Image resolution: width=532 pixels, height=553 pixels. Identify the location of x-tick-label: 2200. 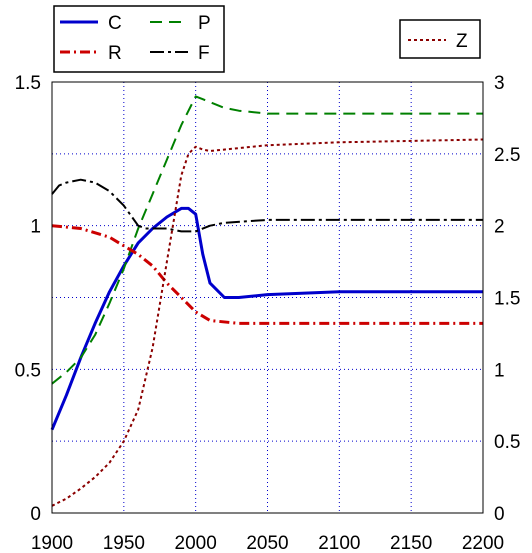
(483, 543).